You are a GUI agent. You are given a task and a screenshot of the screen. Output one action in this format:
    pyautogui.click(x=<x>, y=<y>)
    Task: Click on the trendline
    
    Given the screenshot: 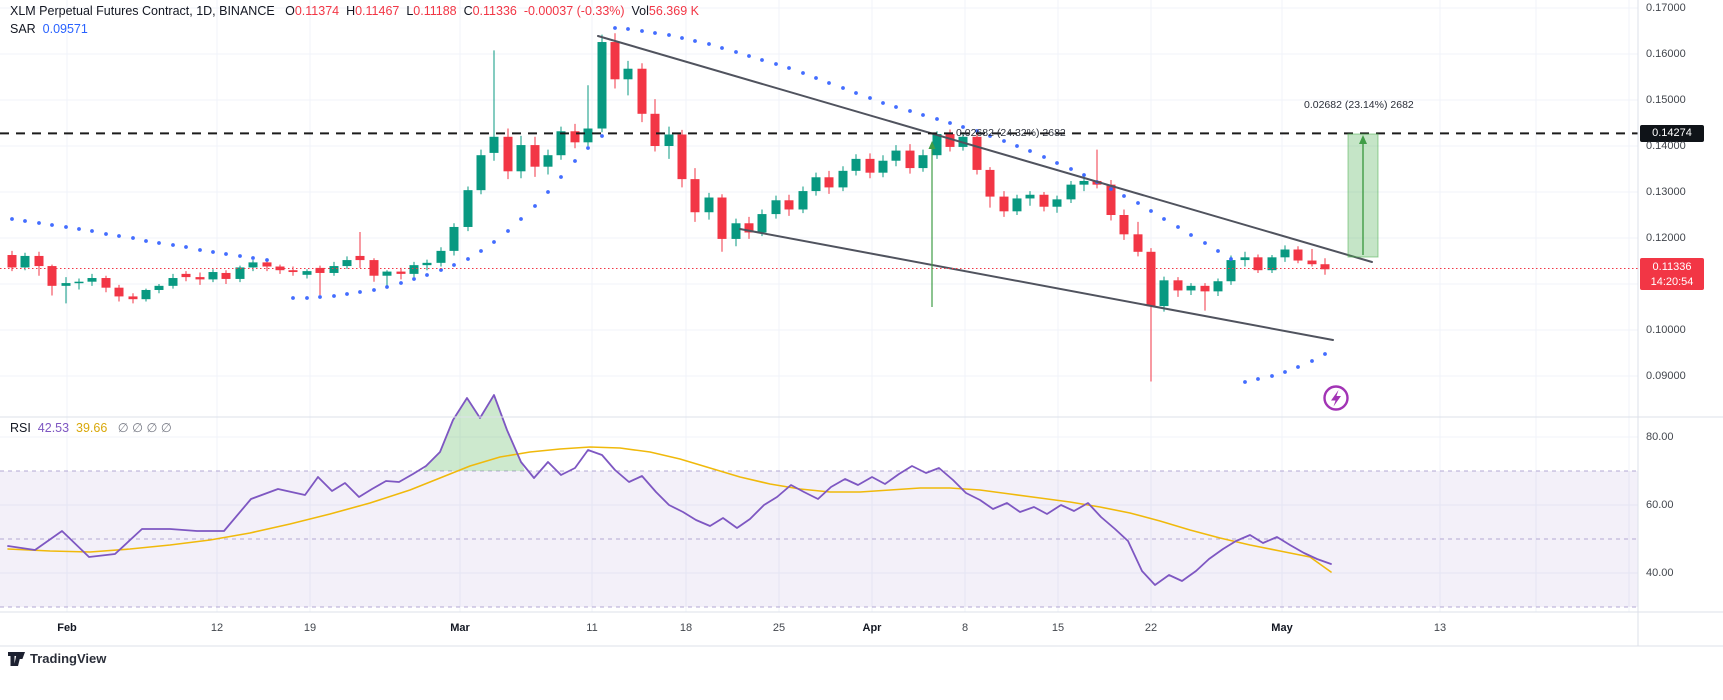 What is the action you would take?
    pyautogui.click(x=985, y=149)
    